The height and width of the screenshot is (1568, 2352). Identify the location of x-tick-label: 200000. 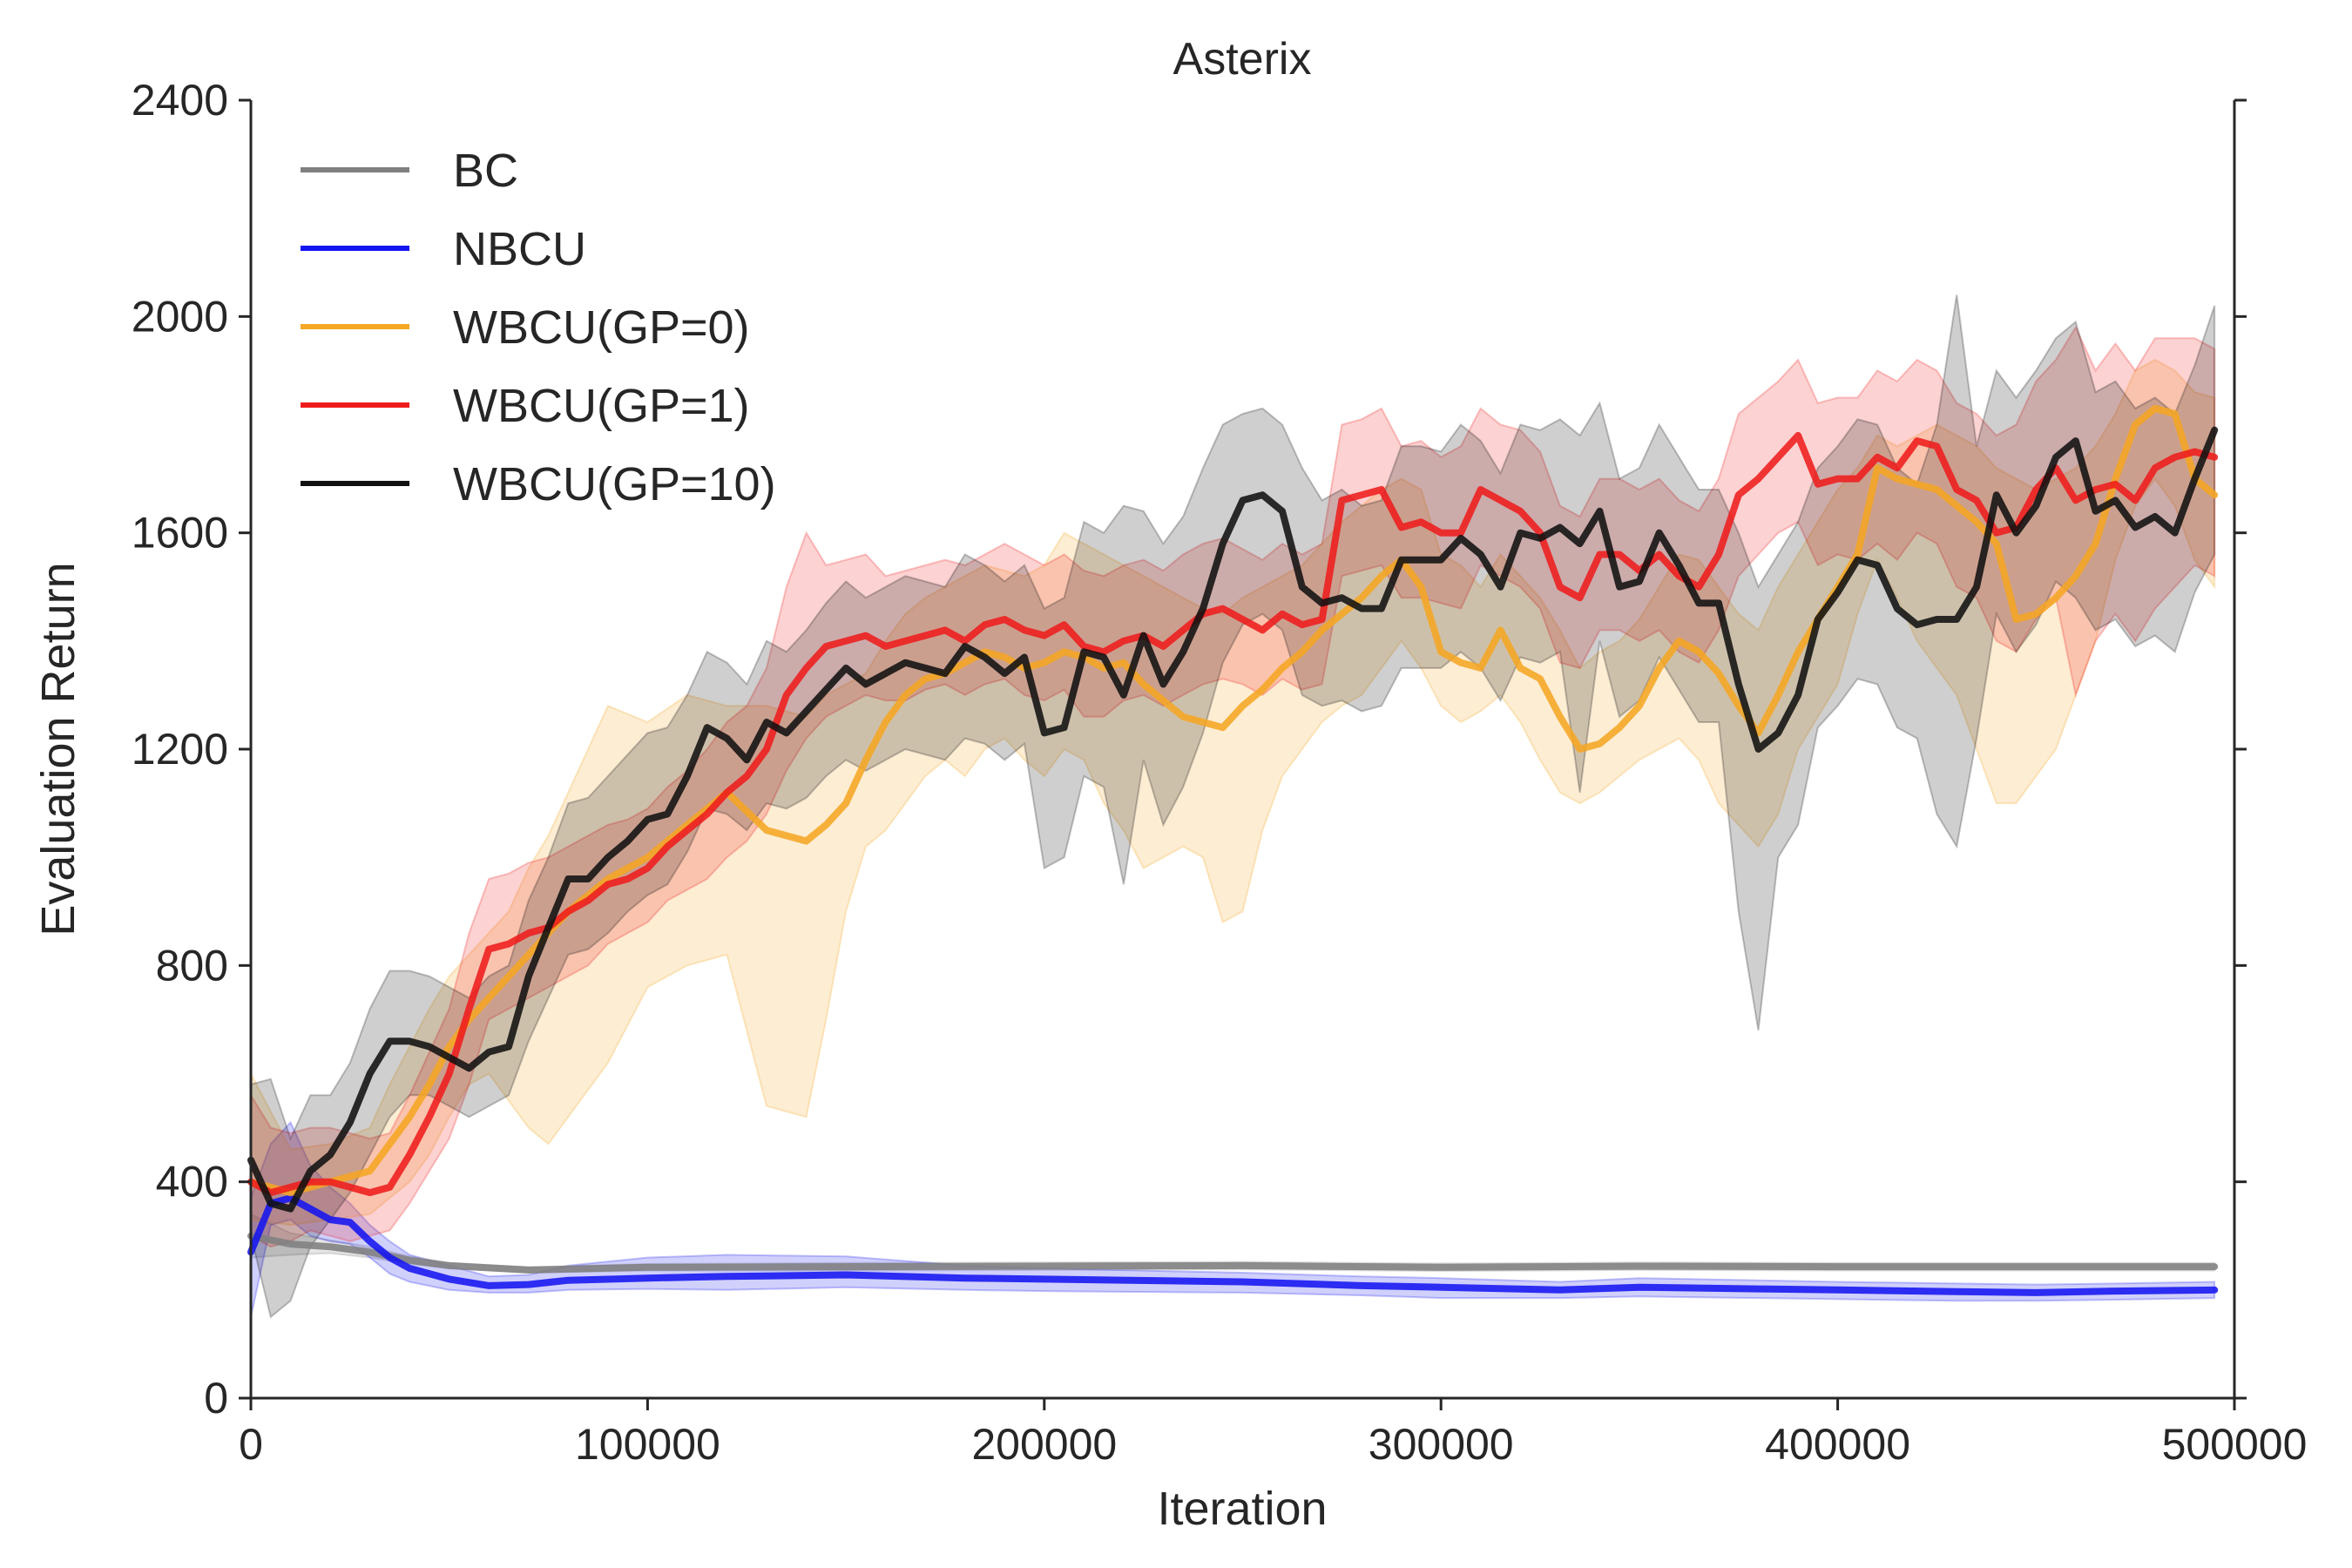
(1044, 1444).